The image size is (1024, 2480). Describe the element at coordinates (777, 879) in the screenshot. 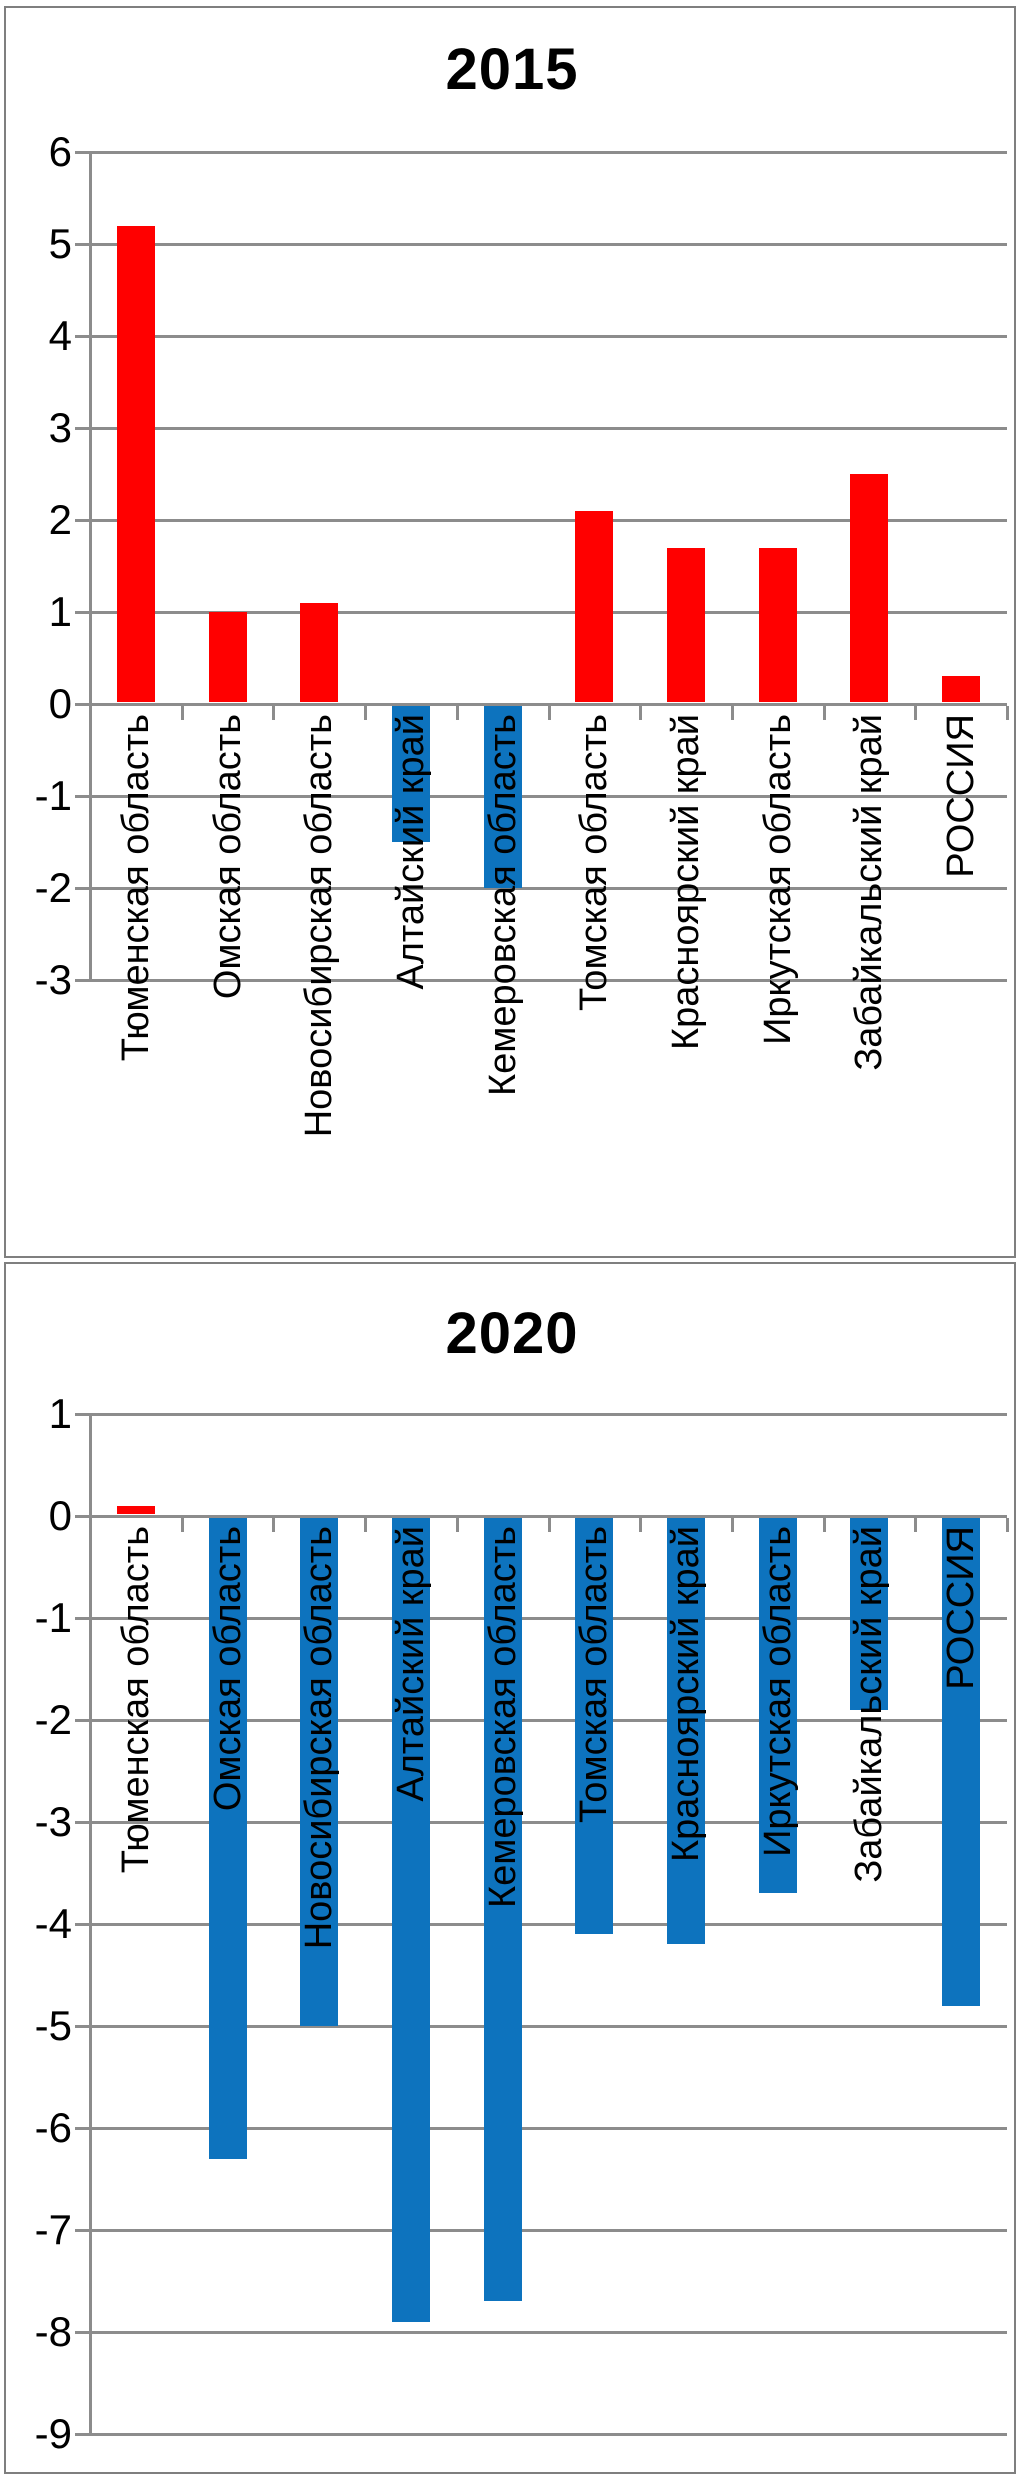

I see `category-label: Иркутская область` at that location.